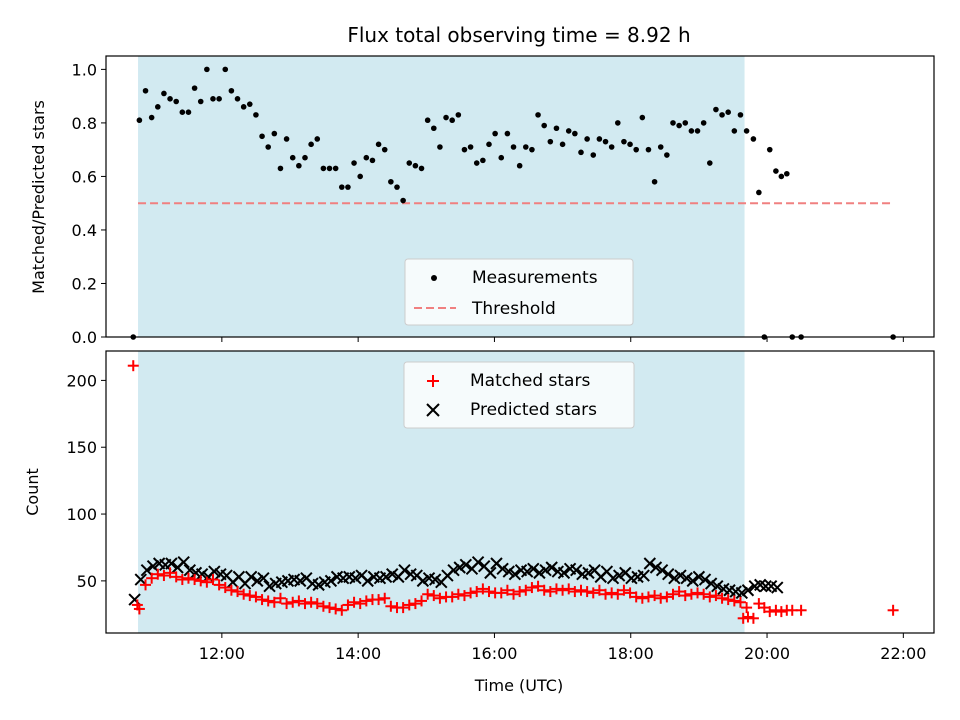 This screenshot has width=960, height=720. I want to click on bottom-legend: Matched stars Predicted stars, so click(519, 395).